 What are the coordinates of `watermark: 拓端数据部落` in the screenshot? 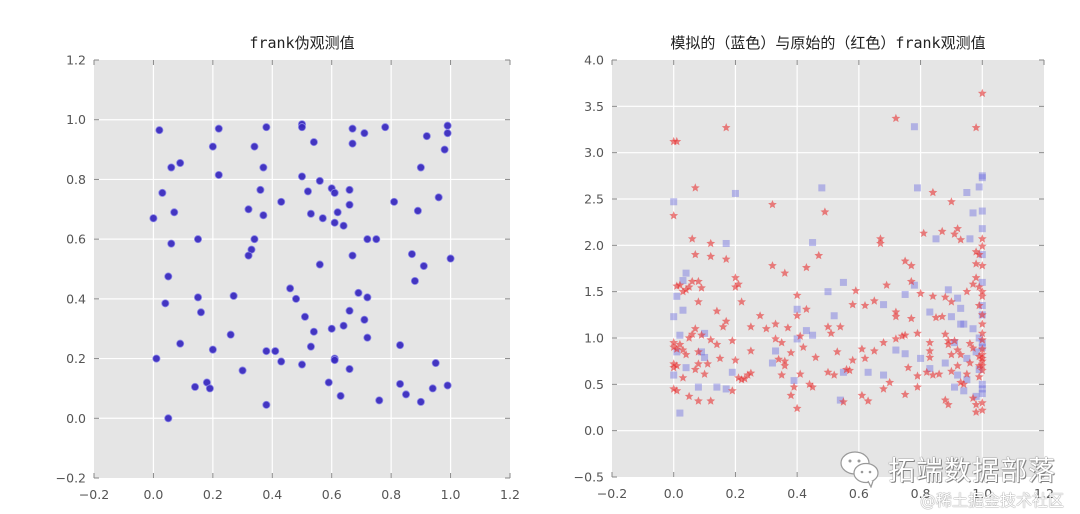 It's located at (947, 468).